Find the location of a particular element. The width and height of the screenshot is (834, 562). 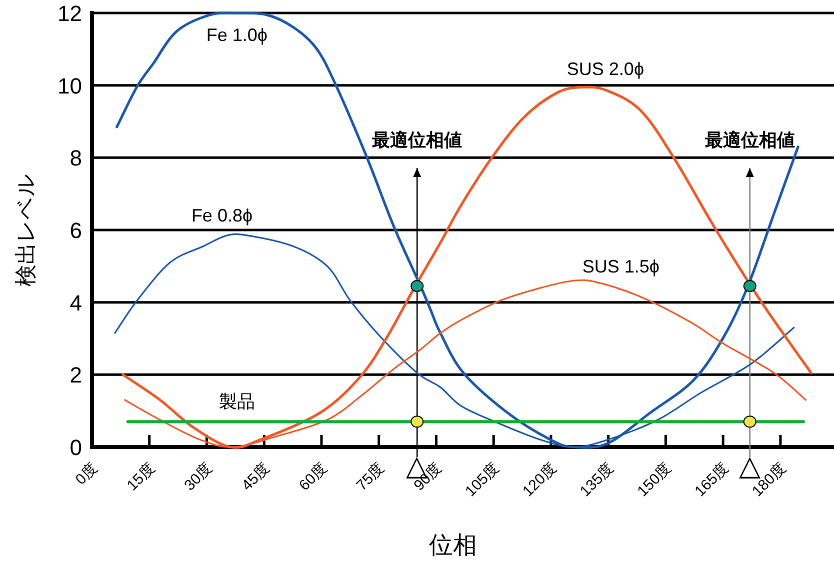

y-tick-label: 6 is located at coordinates (76, 230).